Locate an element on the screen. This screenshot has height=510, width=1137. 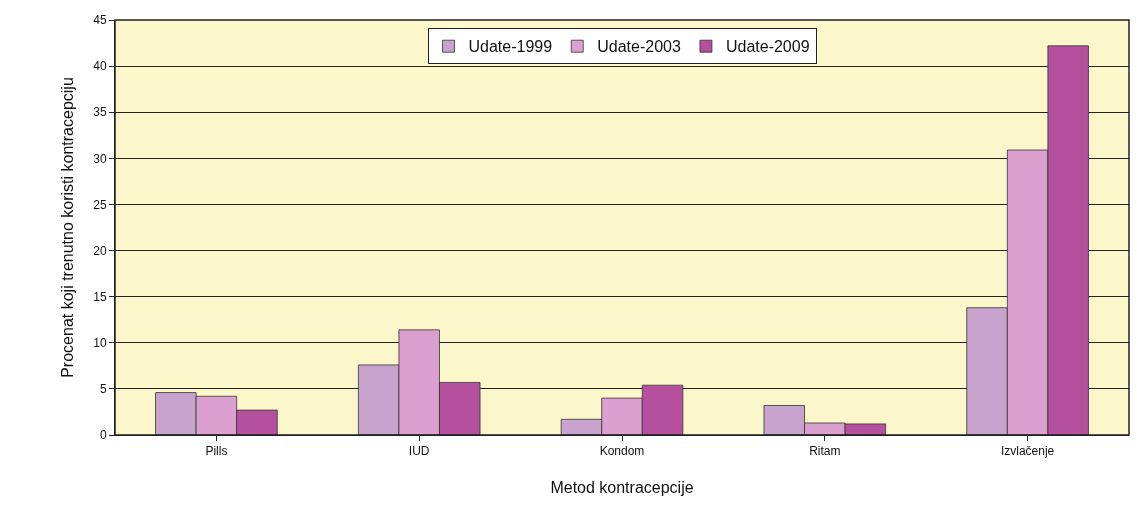
legend-label: Udate-2009 is located at coordinates (767, 47).